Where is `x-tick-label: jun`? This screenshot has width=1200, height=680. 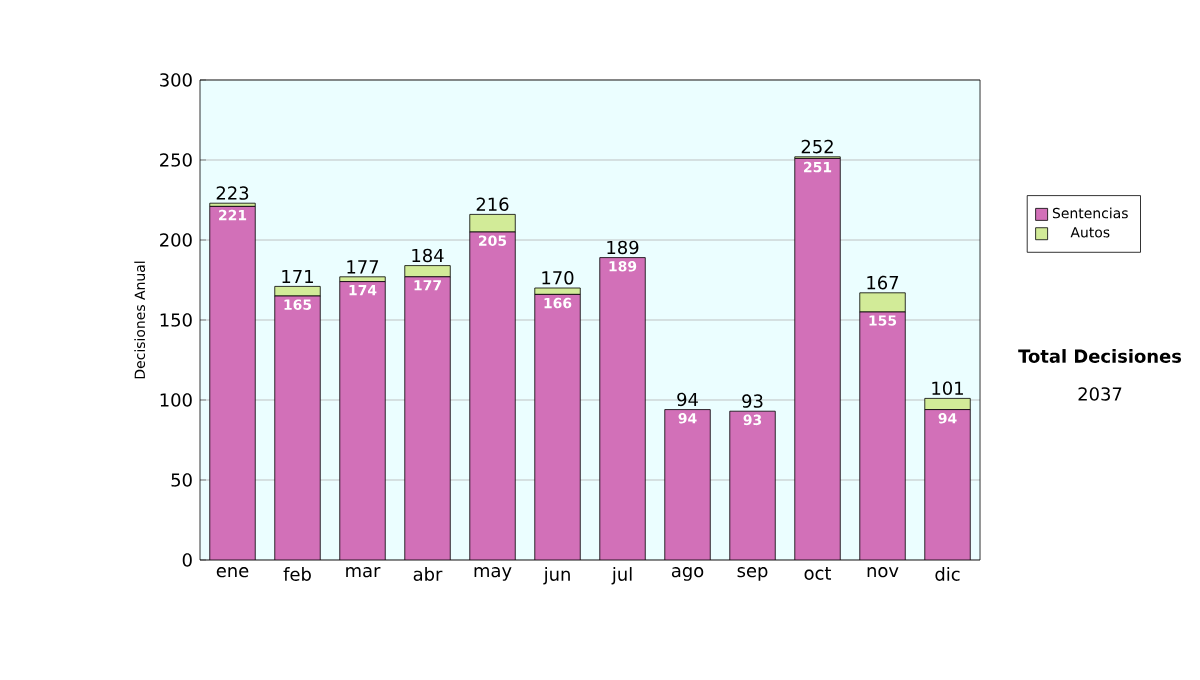
x-tick-label: jun is located at coordinates (556, 576).